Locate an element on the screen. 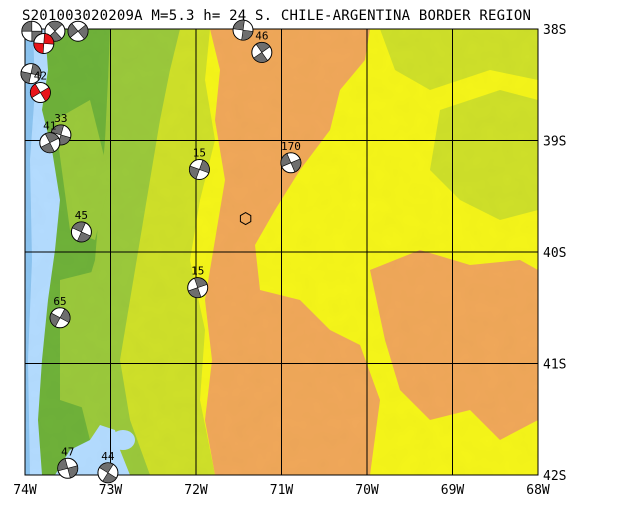  focal-mechanism: 42 is located at coordinates (40, 87).